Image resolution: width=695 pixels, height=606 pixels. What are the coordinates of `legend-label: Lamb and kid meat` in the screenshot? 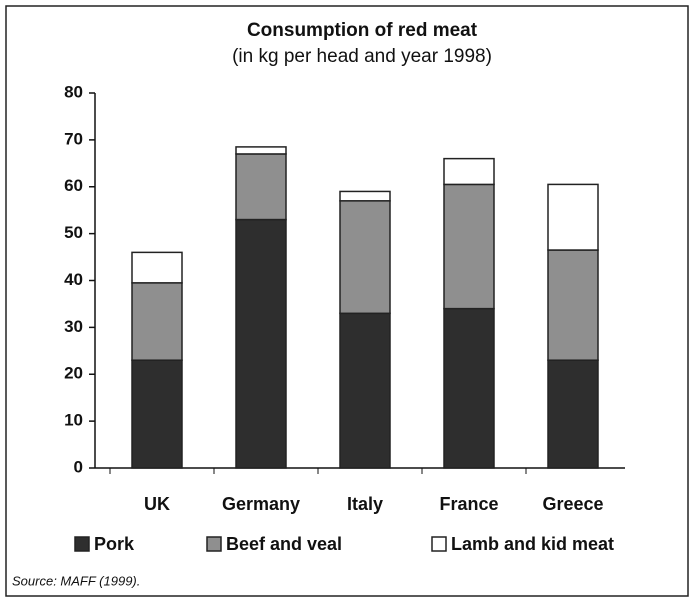 It's located at (532, 544).